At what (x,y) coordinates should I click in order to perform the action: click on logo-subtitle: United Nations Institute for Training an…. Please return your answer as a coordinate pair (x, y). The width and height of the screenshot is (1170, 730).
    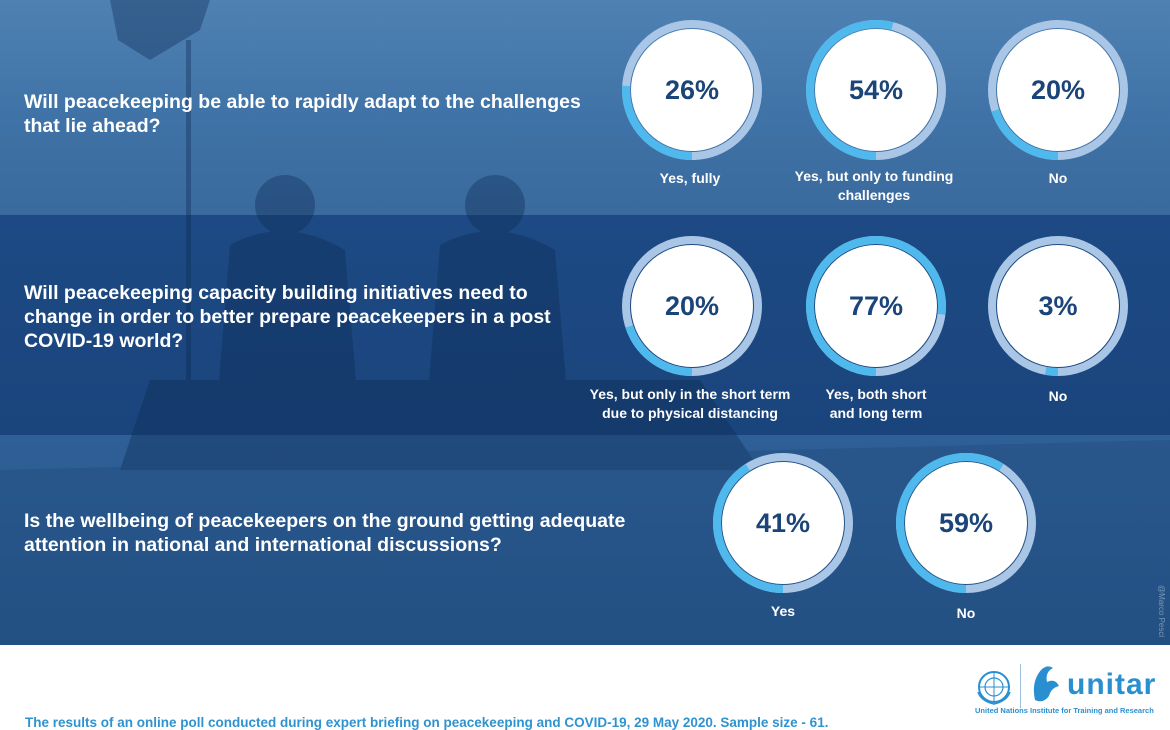
    Looking at the image, I should click on (1064, 710).